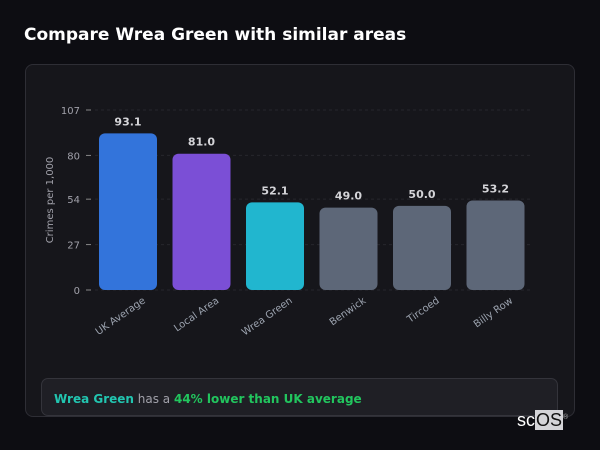 The width and height of the screenshot is (600, 450). I want to click on data-label: 53.2, so click(495, 189).